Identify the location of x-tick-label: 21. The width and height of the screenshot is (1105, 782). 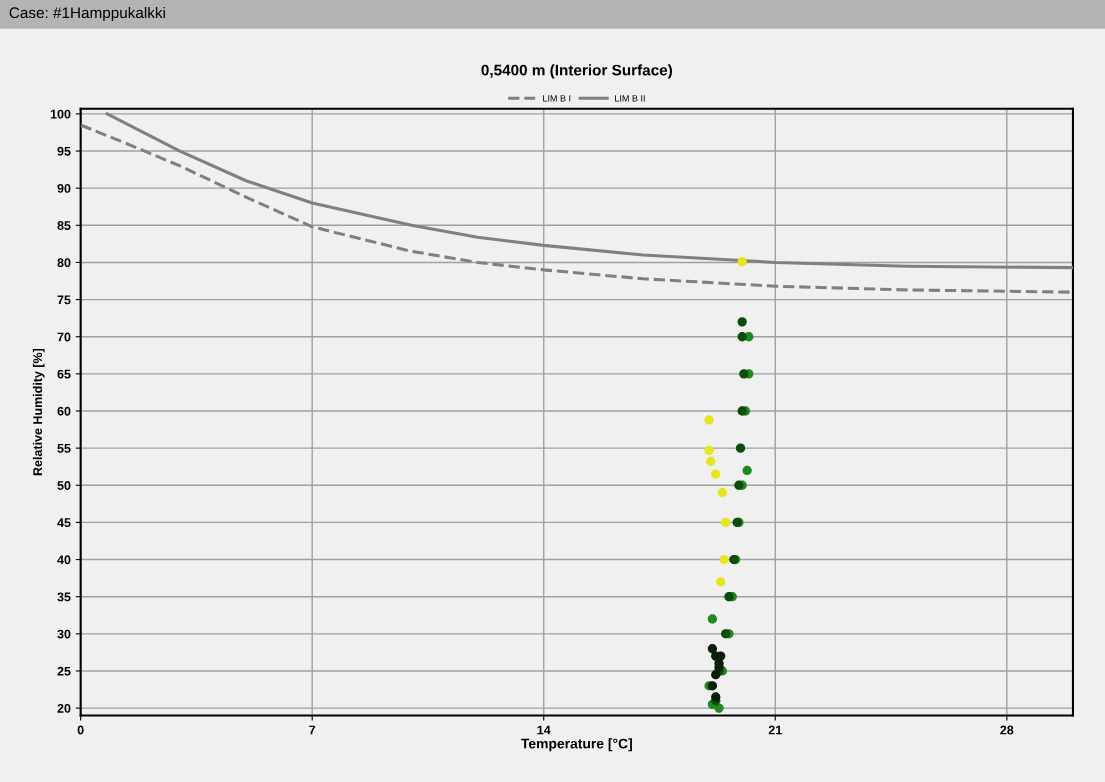
(775, 730).